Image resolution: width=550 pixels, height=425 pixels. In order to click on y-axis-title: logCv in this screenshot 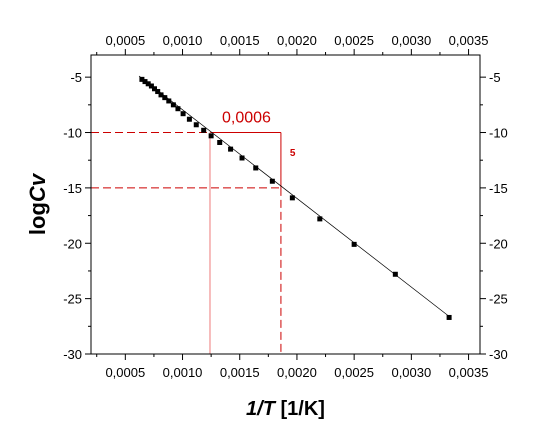, I will do `click(37, 203)`.